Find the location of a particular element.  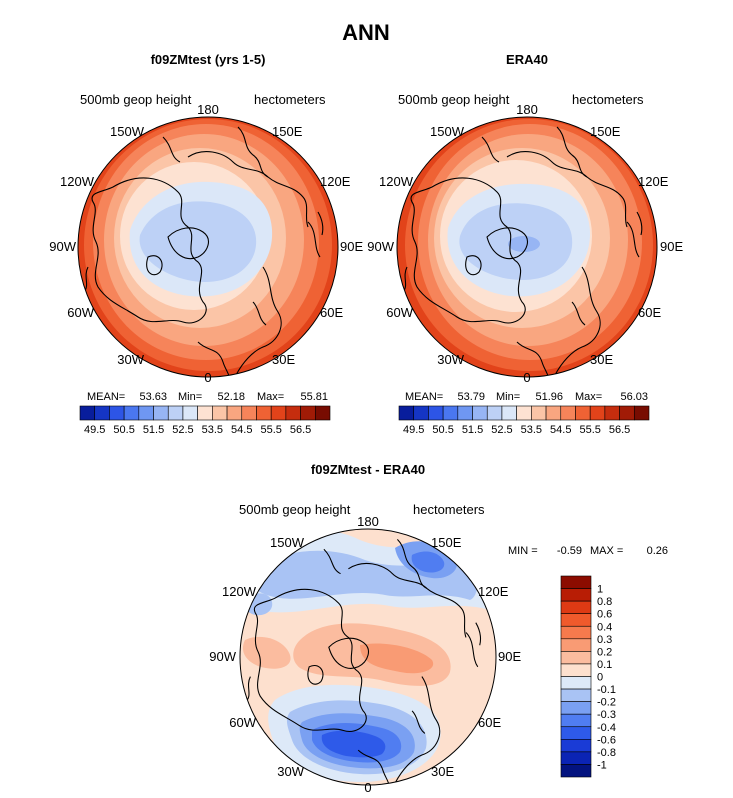

stat-label: Max= is located at coordinates (588, 397).